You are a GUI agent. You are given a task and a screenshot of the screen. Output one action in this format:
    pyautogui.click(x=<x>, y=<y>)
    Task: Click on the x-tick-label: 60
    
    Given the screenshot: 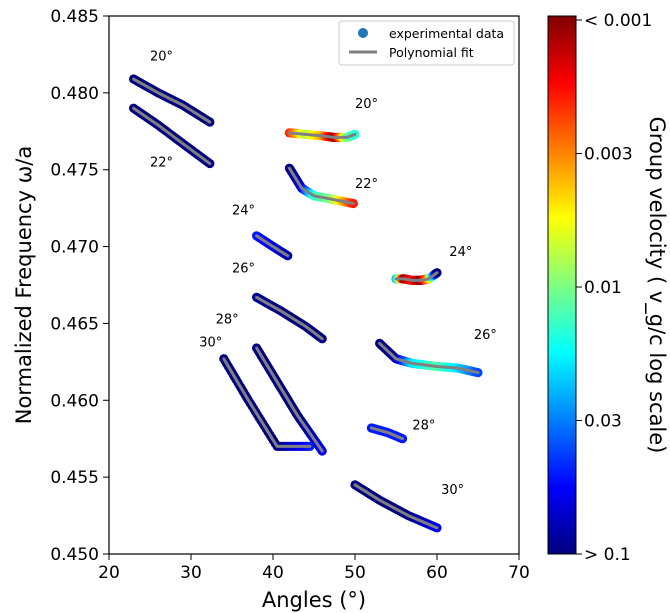 What is the action you would take?
    pyautogui.click(x=437, y=573)
    